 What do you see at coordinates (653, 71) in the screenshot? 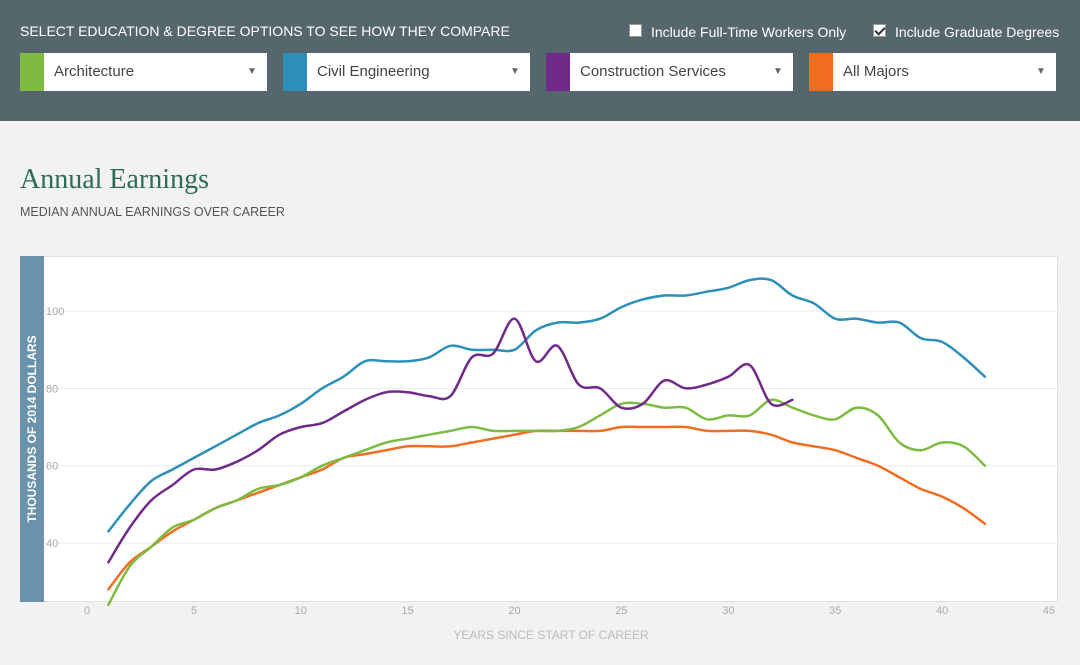
I see `major-select-value: Construction Services` at bounding box center [653, 71].